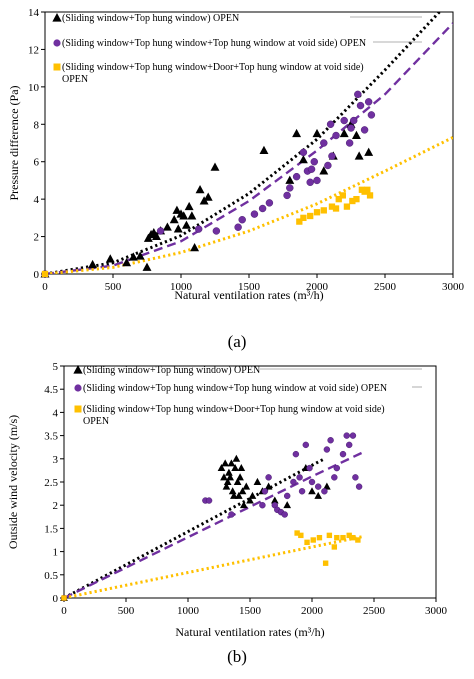 The height and width of the screenshot is (679, 474). Describe the element at coordinates (34, 88) in the screenshot. I see `y-tick-label: 10` at that location.